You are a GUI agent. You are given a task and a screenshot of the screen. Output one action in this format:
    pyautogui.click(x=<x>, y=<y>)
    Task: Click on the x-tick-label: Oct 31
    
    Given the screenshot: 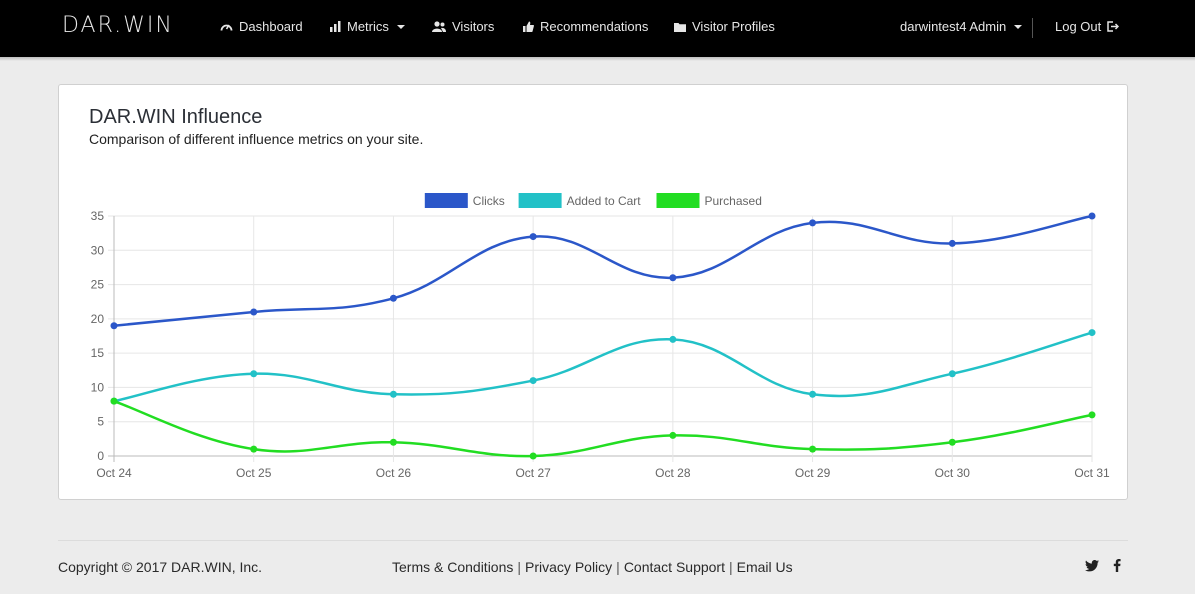 What is the action you would take?
    pyautogui.click(x=1092, y=473)
    